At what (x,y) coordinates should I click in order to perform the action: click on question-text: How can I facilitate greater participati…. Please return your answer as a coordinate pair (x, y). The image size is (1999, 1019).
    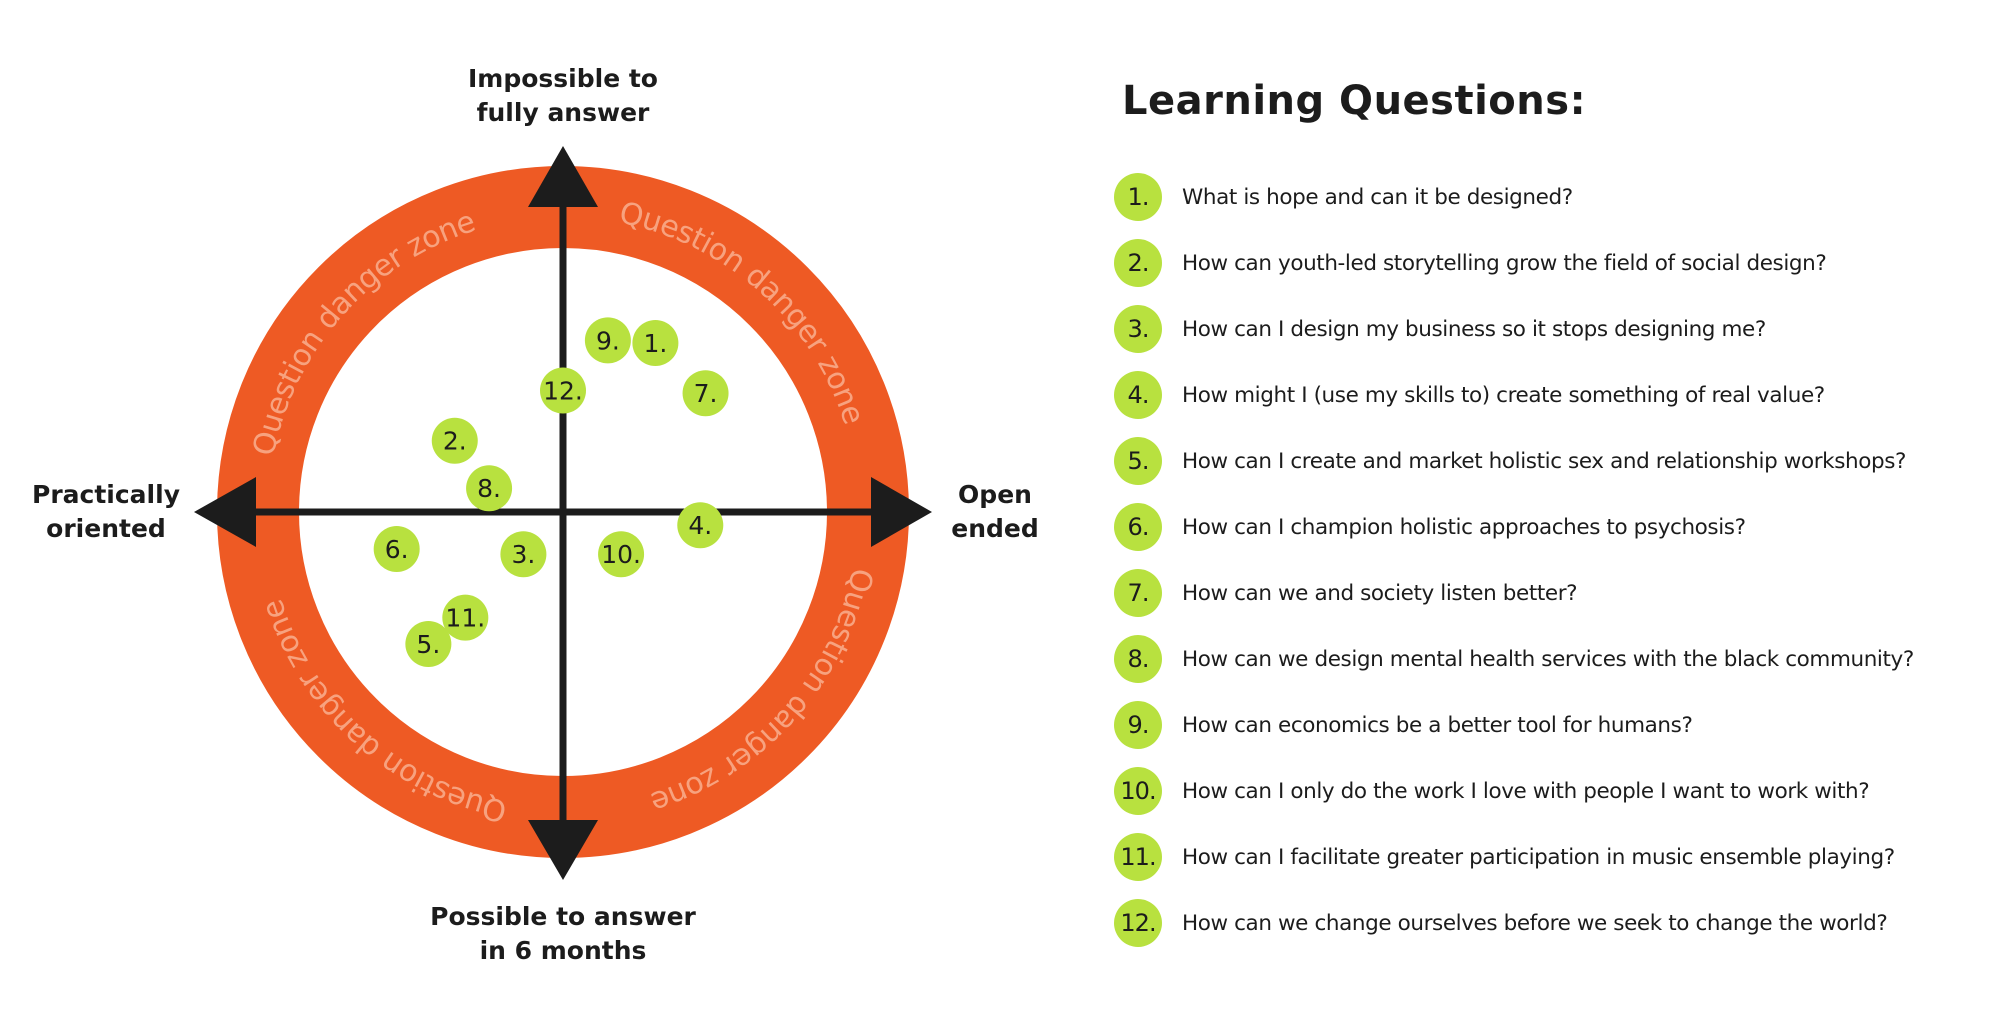
    Looking at the image, I should click on (1538, 857).